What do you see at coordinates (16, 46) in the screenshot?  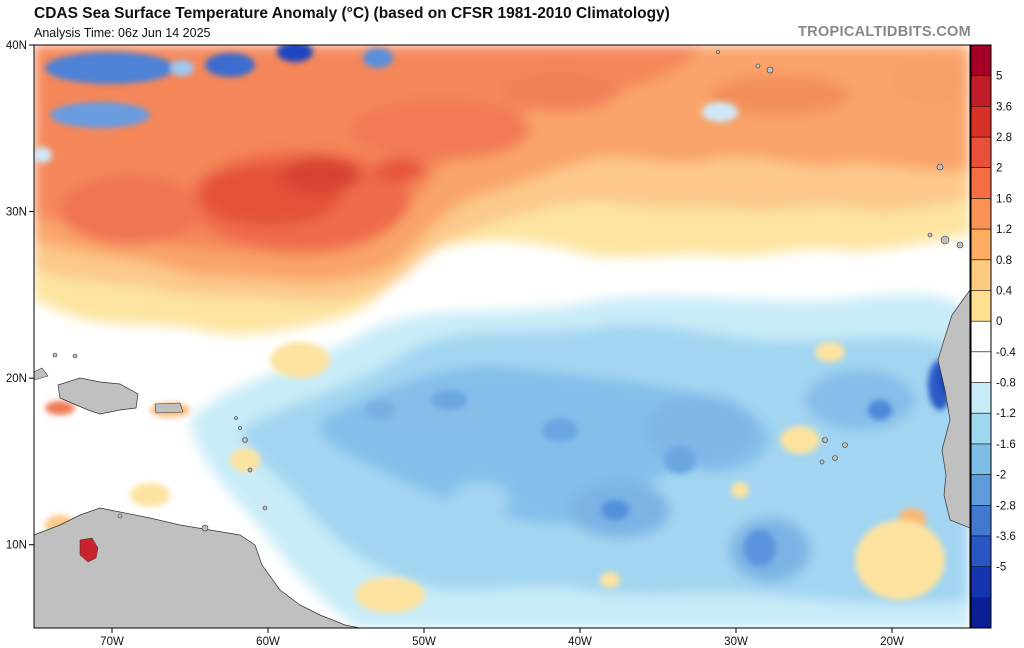 I see `lat-tick-label: 40N` at bounding box center [16, 46].